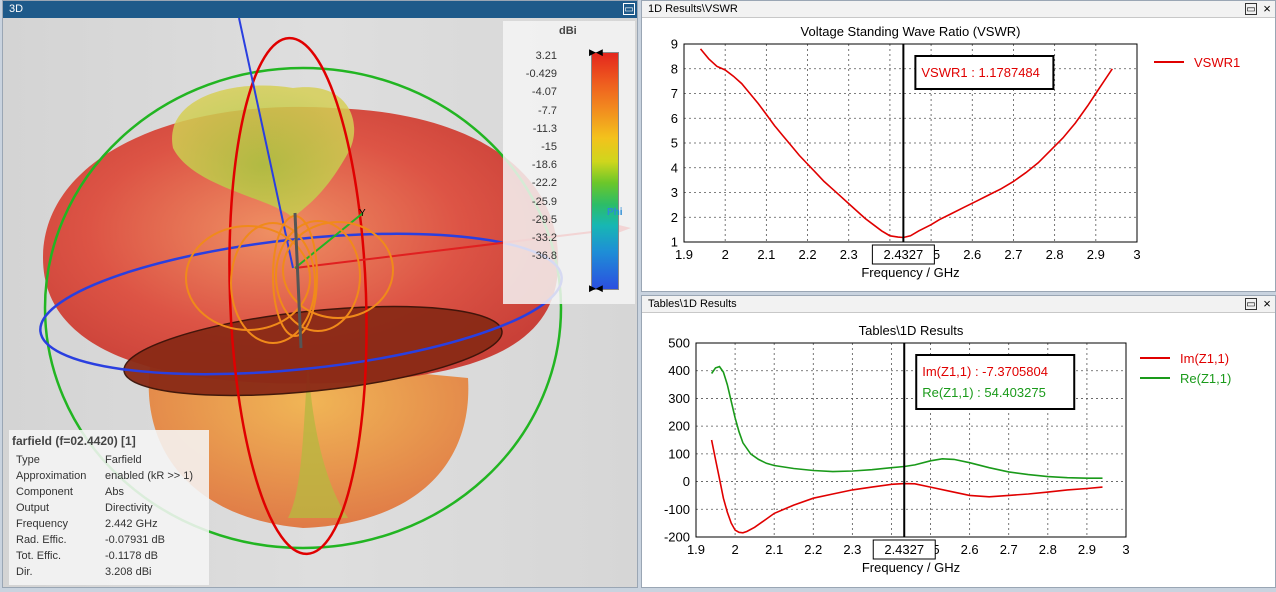  I want to click on legend-color-bar, so click(605, 171).